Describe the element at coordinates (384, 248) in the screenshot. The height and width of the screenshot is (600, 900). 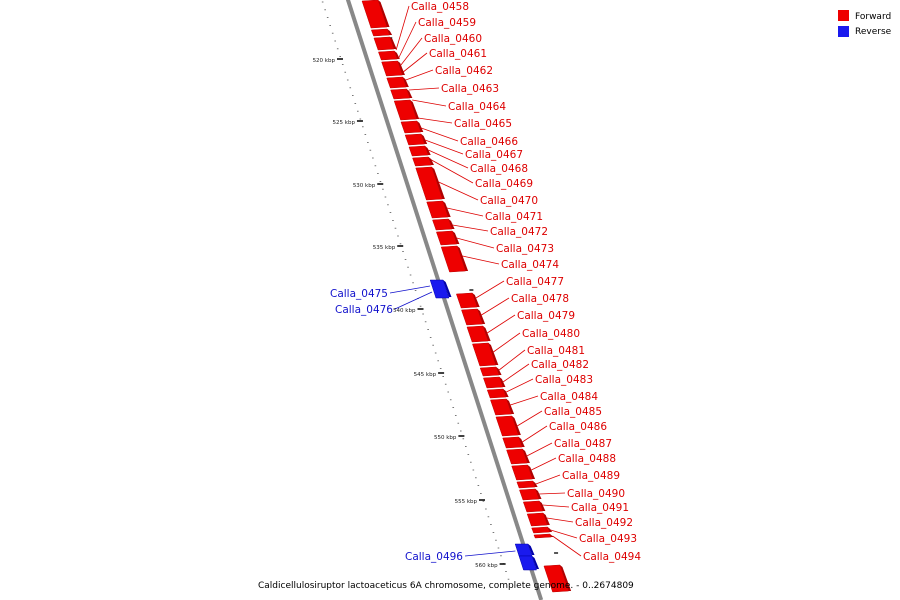
I see `tick-label: 535 kbp` at that location.